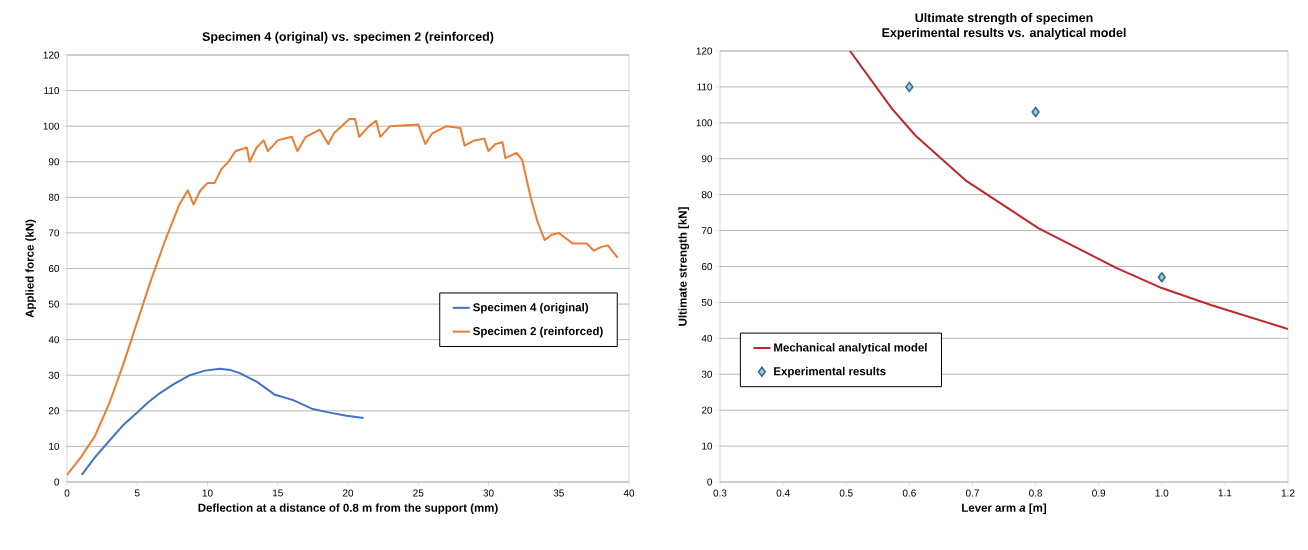 This screenshot has width=1308, height=550. I want to click on x-axis-title: Lever arm a [m], so click(1004, 509).